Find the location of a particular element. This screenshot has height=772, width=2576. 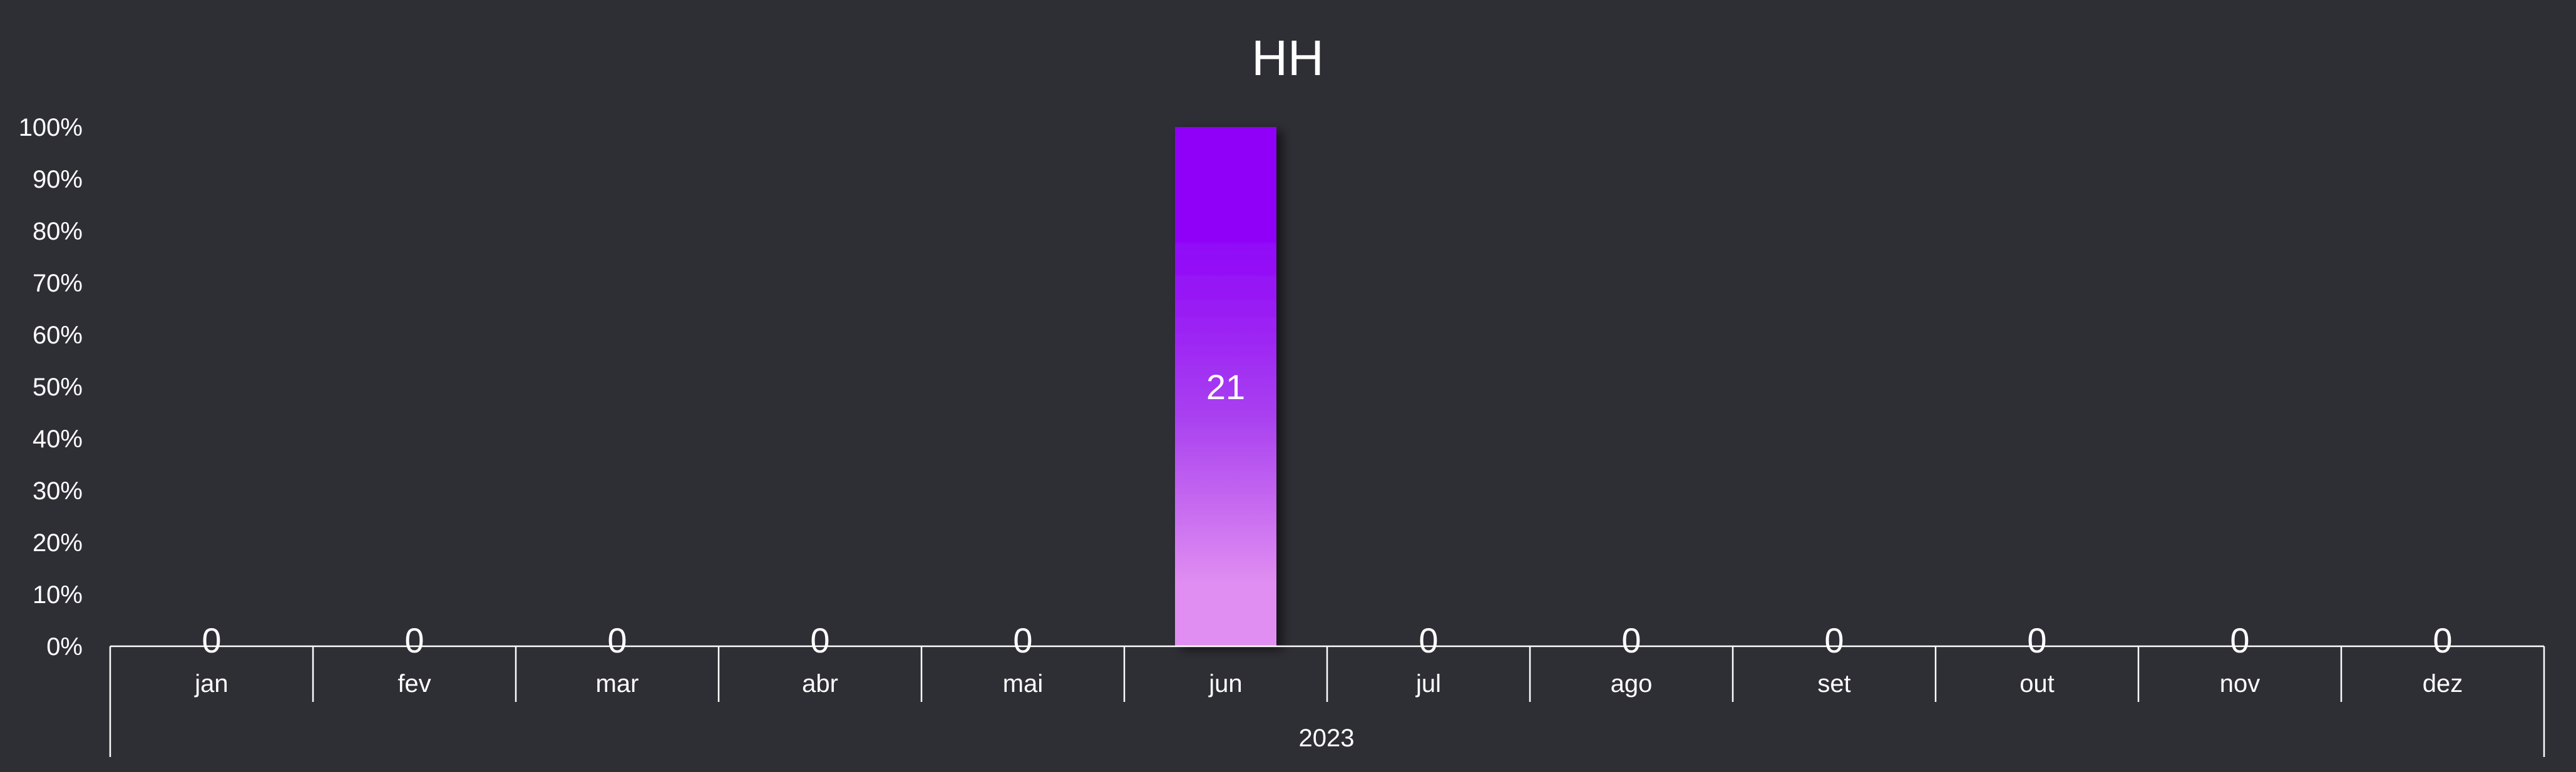

data-label: 21 is located at coordinates (1225, 387).